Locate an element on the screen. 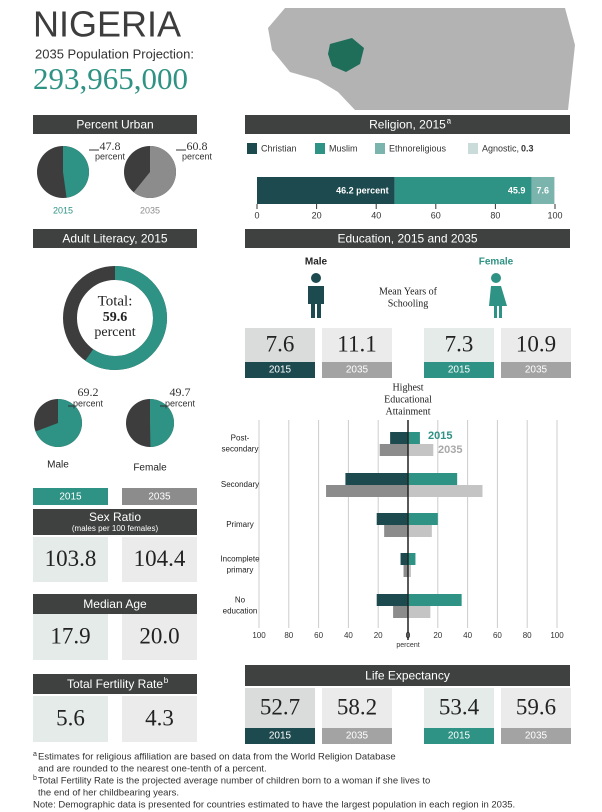 This screenshot has height=812, width=602. category-label: primary is located at coordinates (240, 570).